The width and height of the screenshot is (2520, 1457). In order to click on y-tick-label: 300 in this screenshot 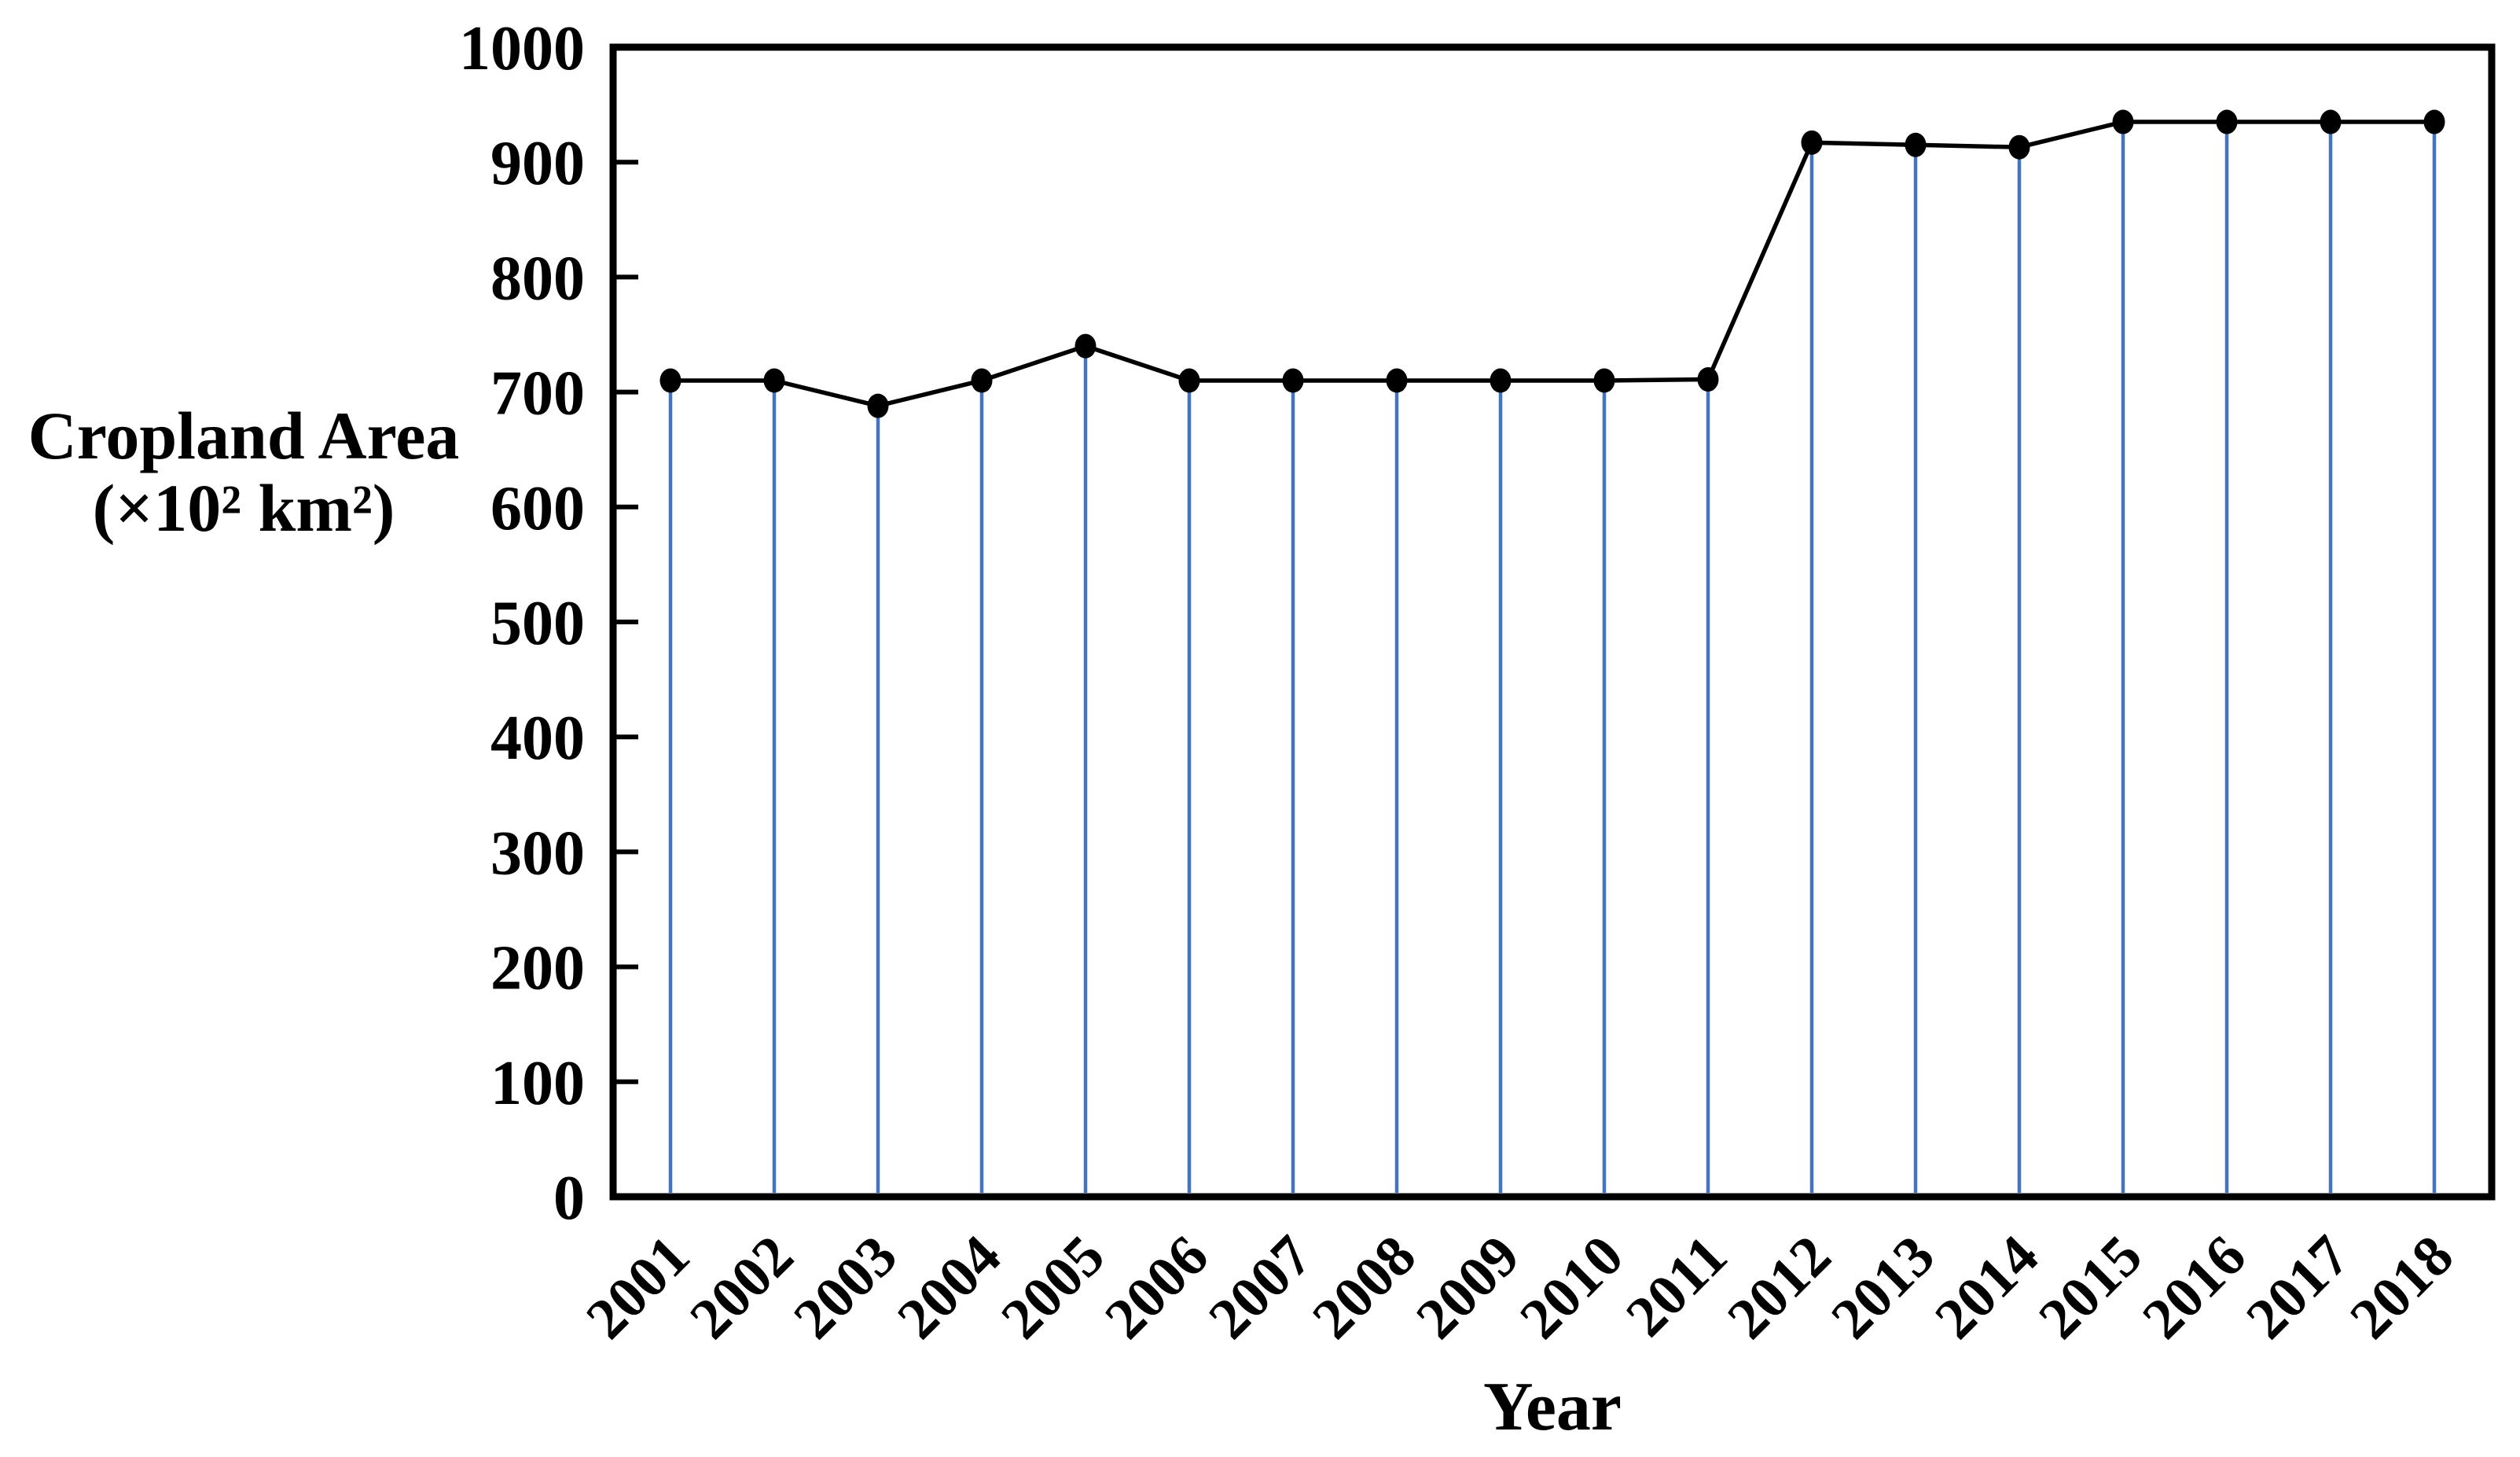, I will do `click(537, 853)`.